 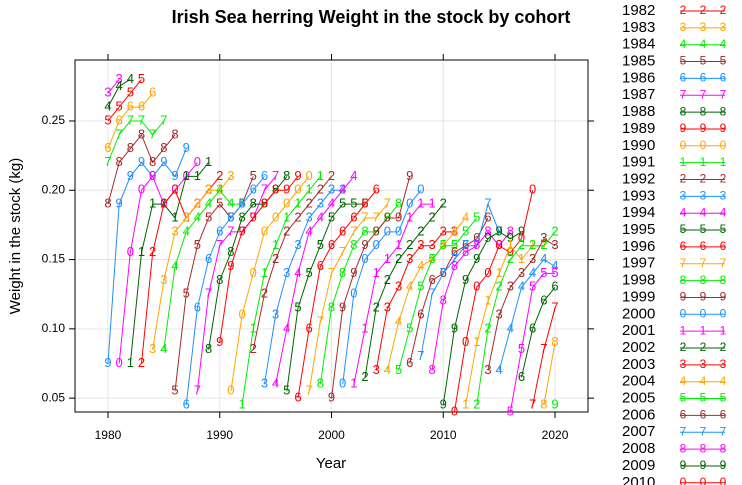 I want to click on legend-label: 1997, so click(x=638, y=263).